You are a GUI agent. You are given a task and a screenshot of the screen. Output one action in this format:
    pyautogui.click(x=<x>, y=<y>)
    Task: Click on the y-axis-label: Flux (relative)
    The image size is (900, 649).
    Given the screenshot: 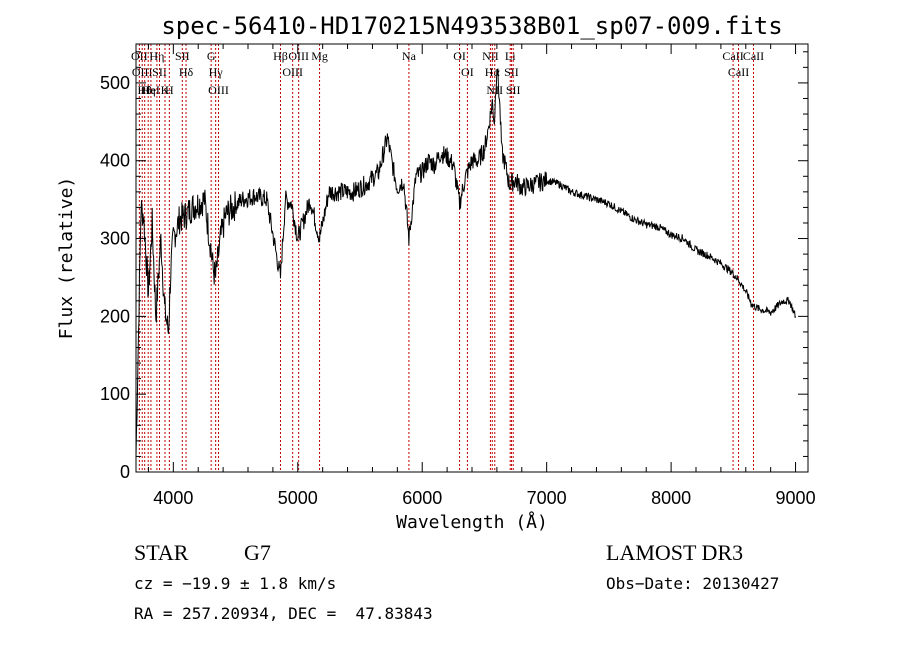 What is the action you would take?
    pyautogui.click(x=66, y=258)
    